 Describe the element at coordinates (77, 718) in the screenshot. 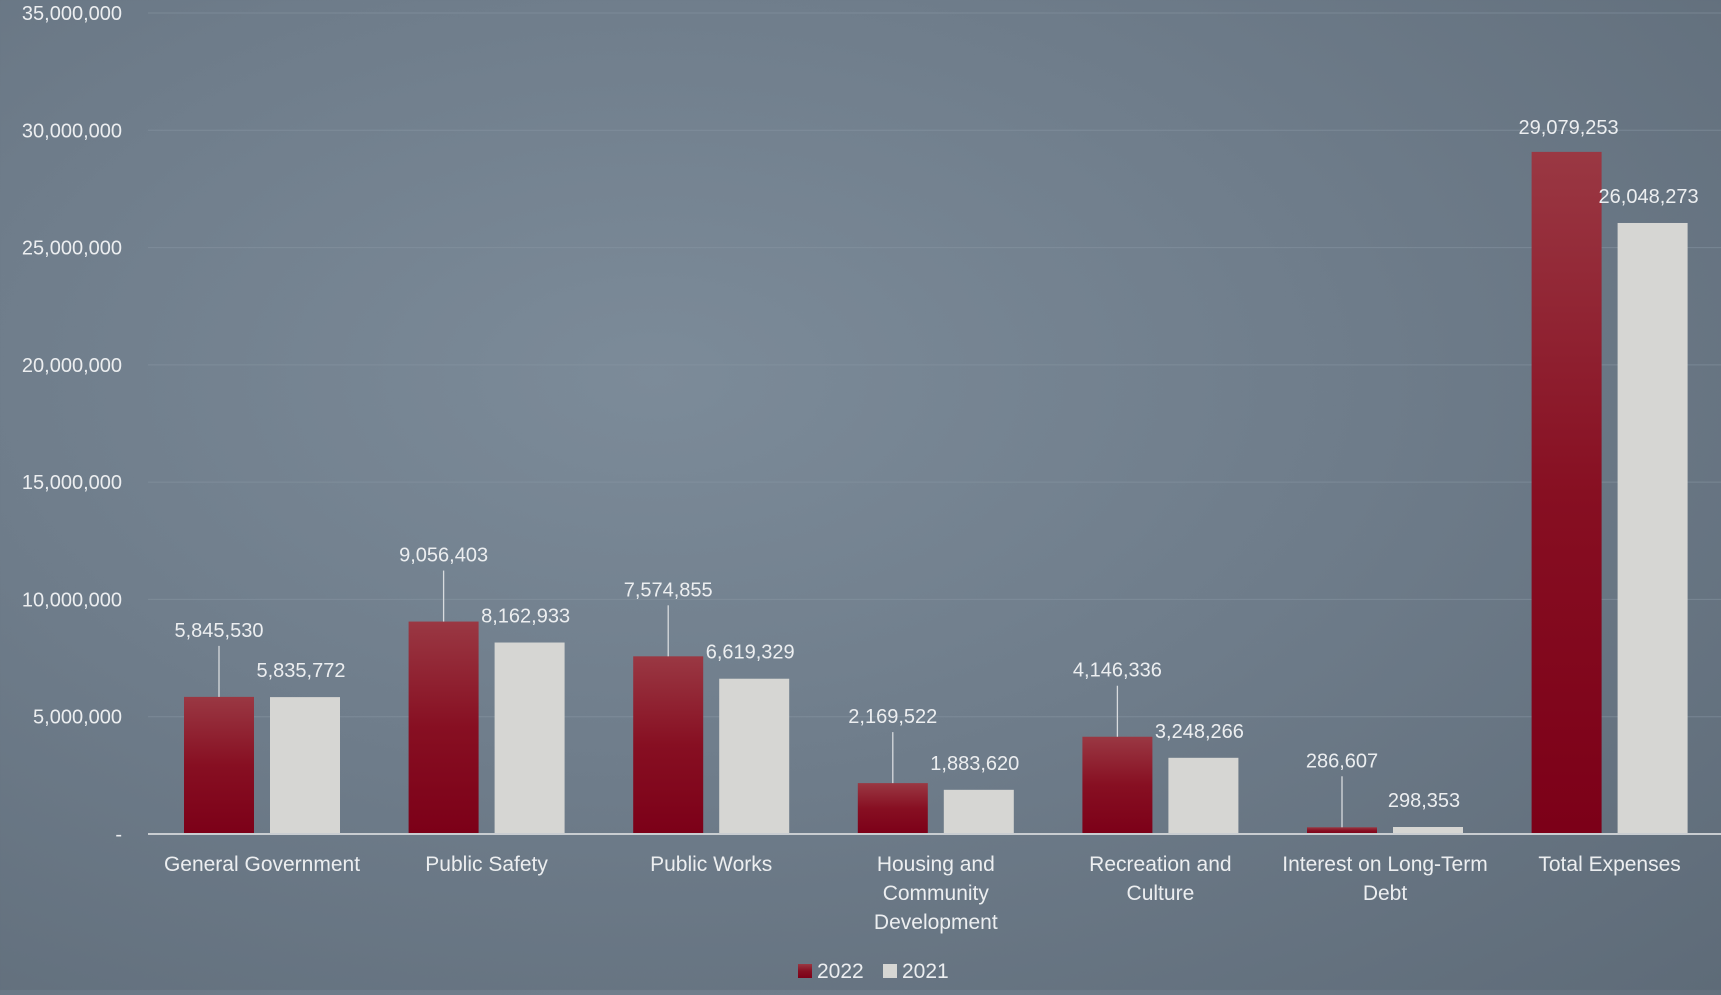

I see `y-tick-label: 5,000,000` at that location.